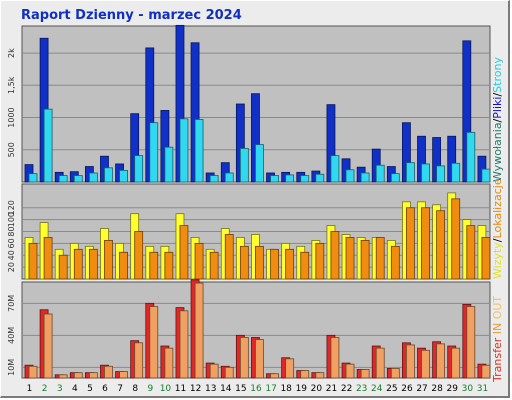 This screenshot has width=512, height=400. Describe the element at coordinates (497, 330) in the screenshot. I see `side-label-part: IN` at that location.